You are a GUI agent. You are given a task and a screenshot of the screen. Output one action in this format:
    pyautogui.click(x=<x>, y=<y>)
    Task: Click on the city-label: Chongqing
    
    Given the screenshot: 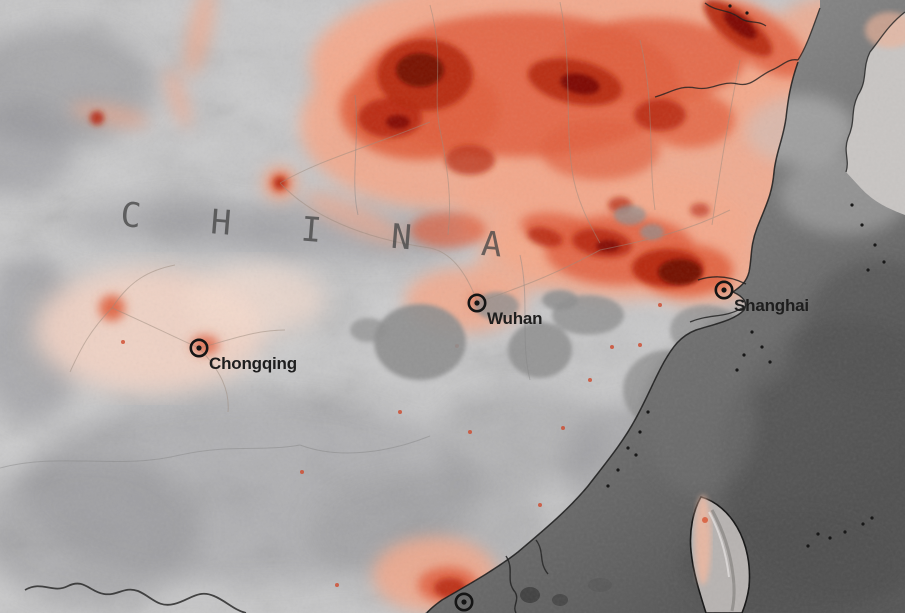 What is the action you would take?
    pyautogui.click(x=253, y=363)
    